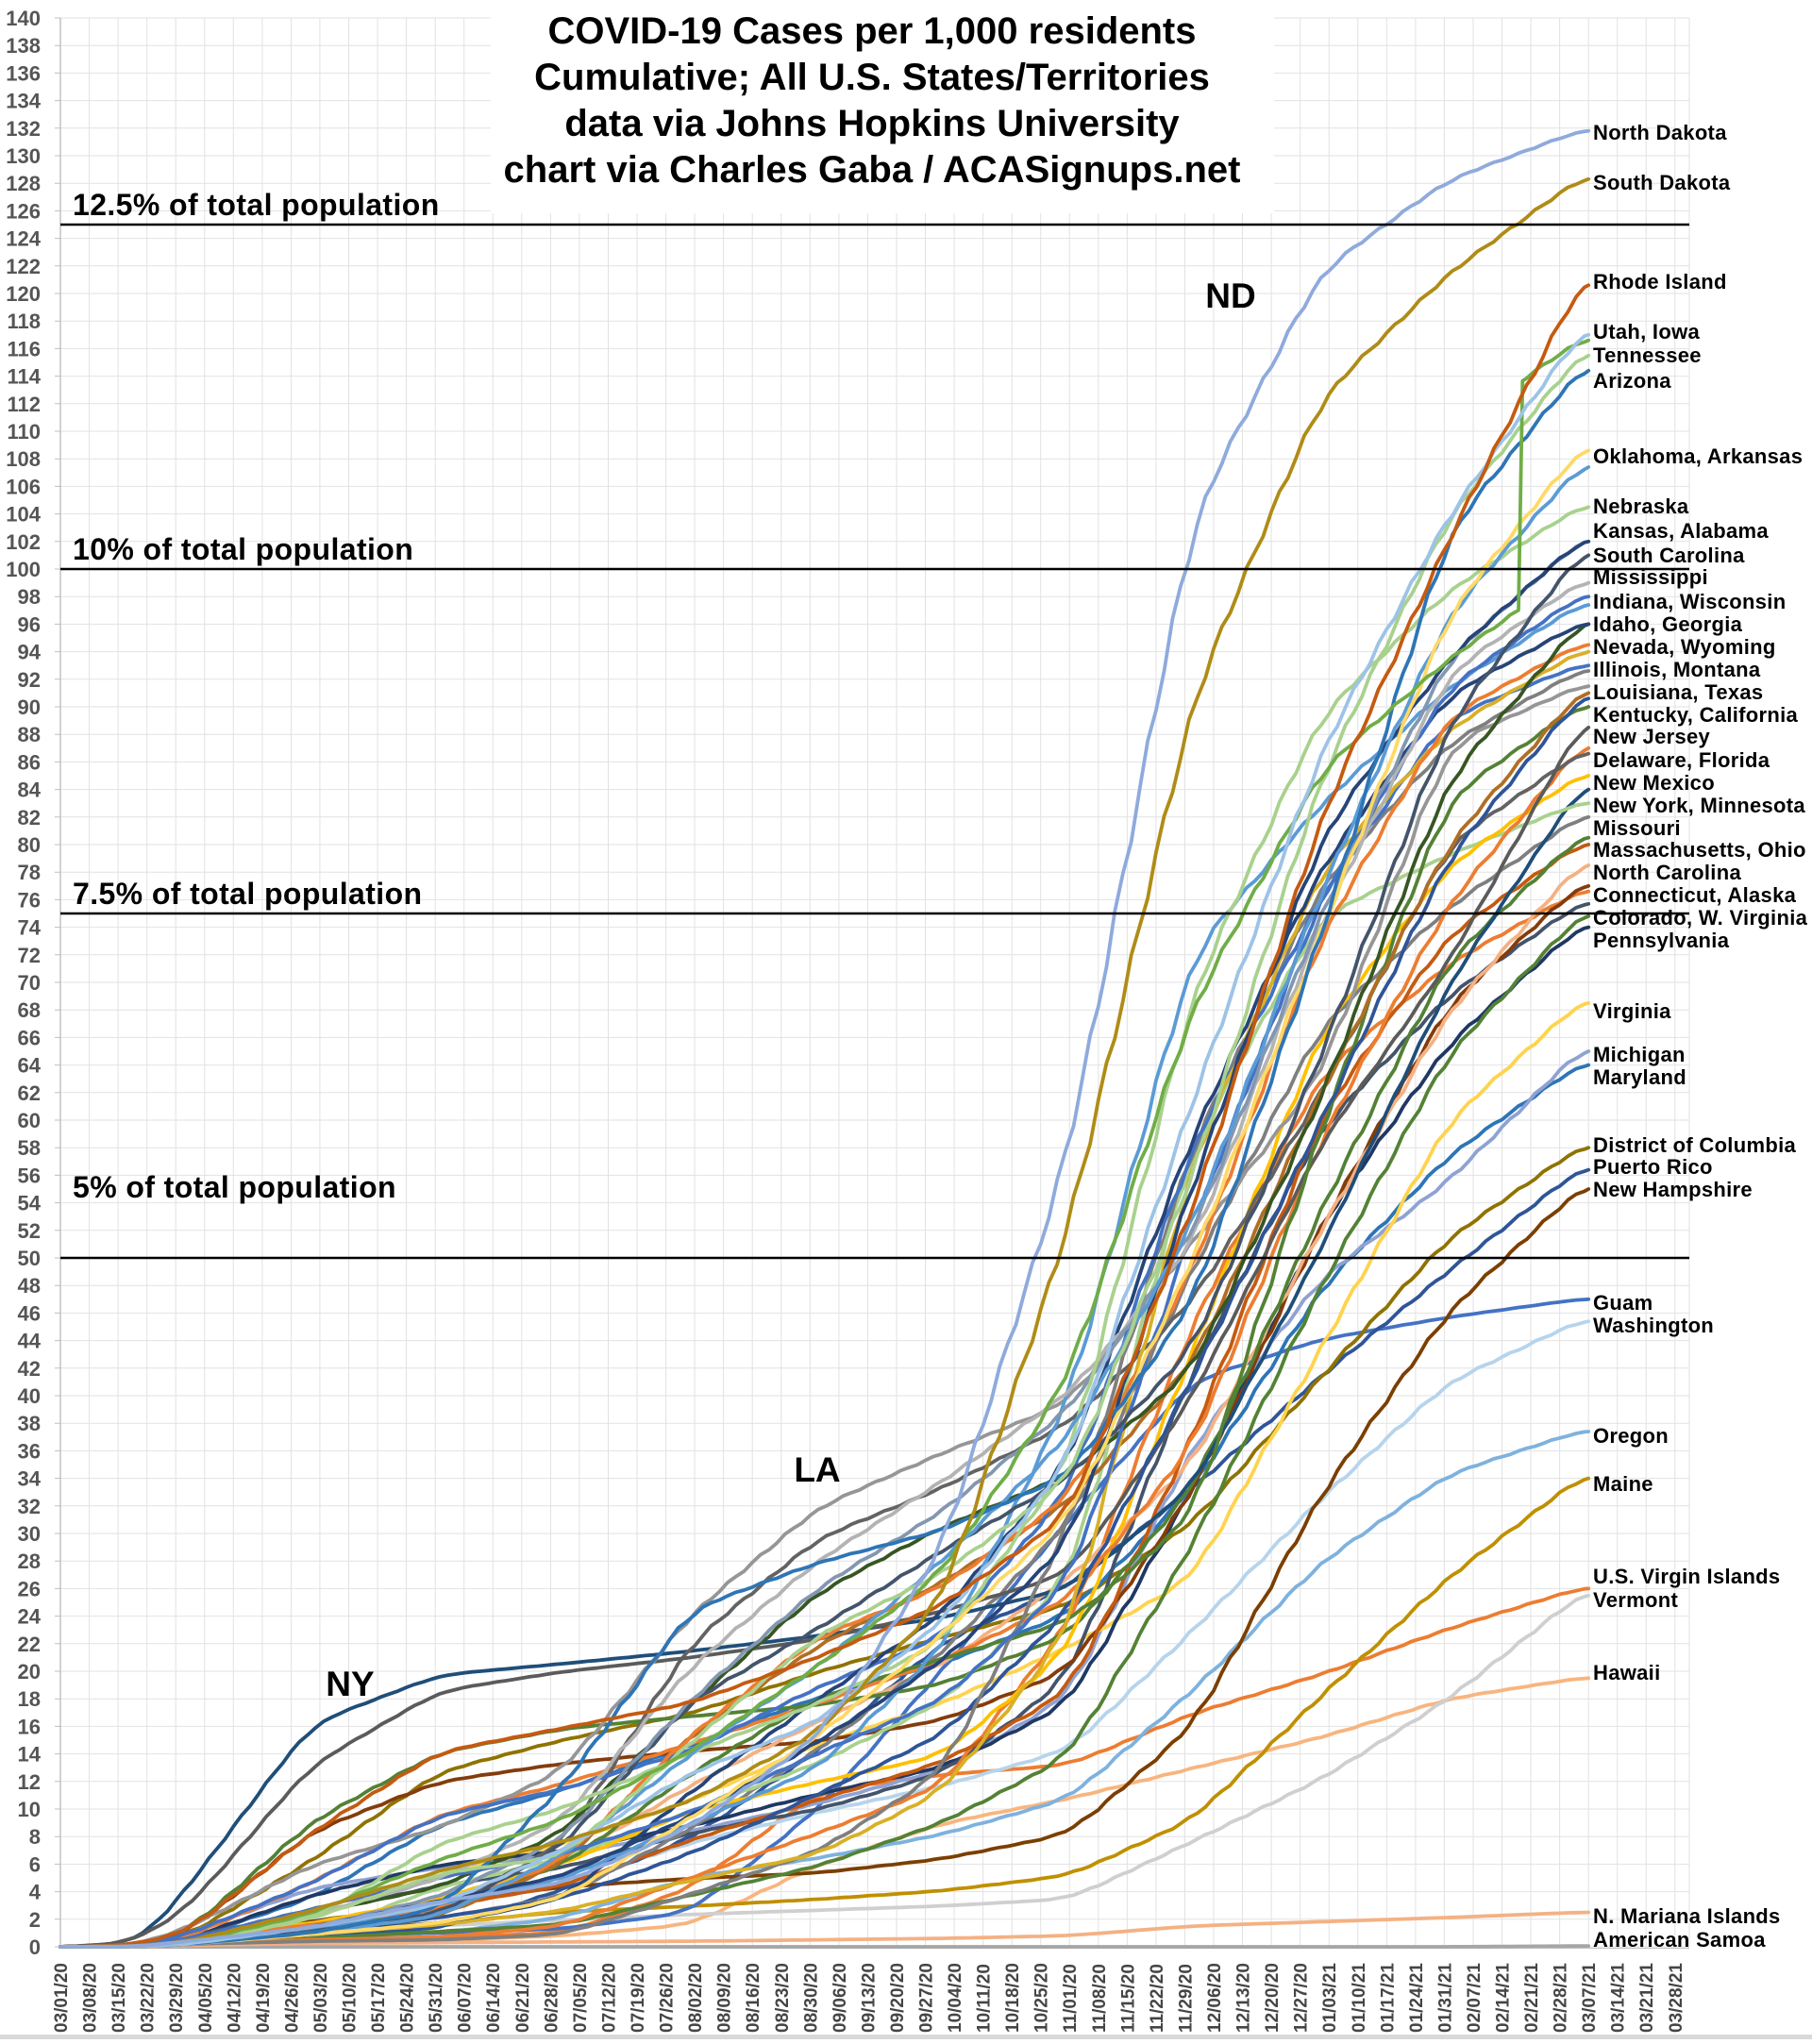  I want to click on svg-text: 04/26/20, so click(292, 1998).